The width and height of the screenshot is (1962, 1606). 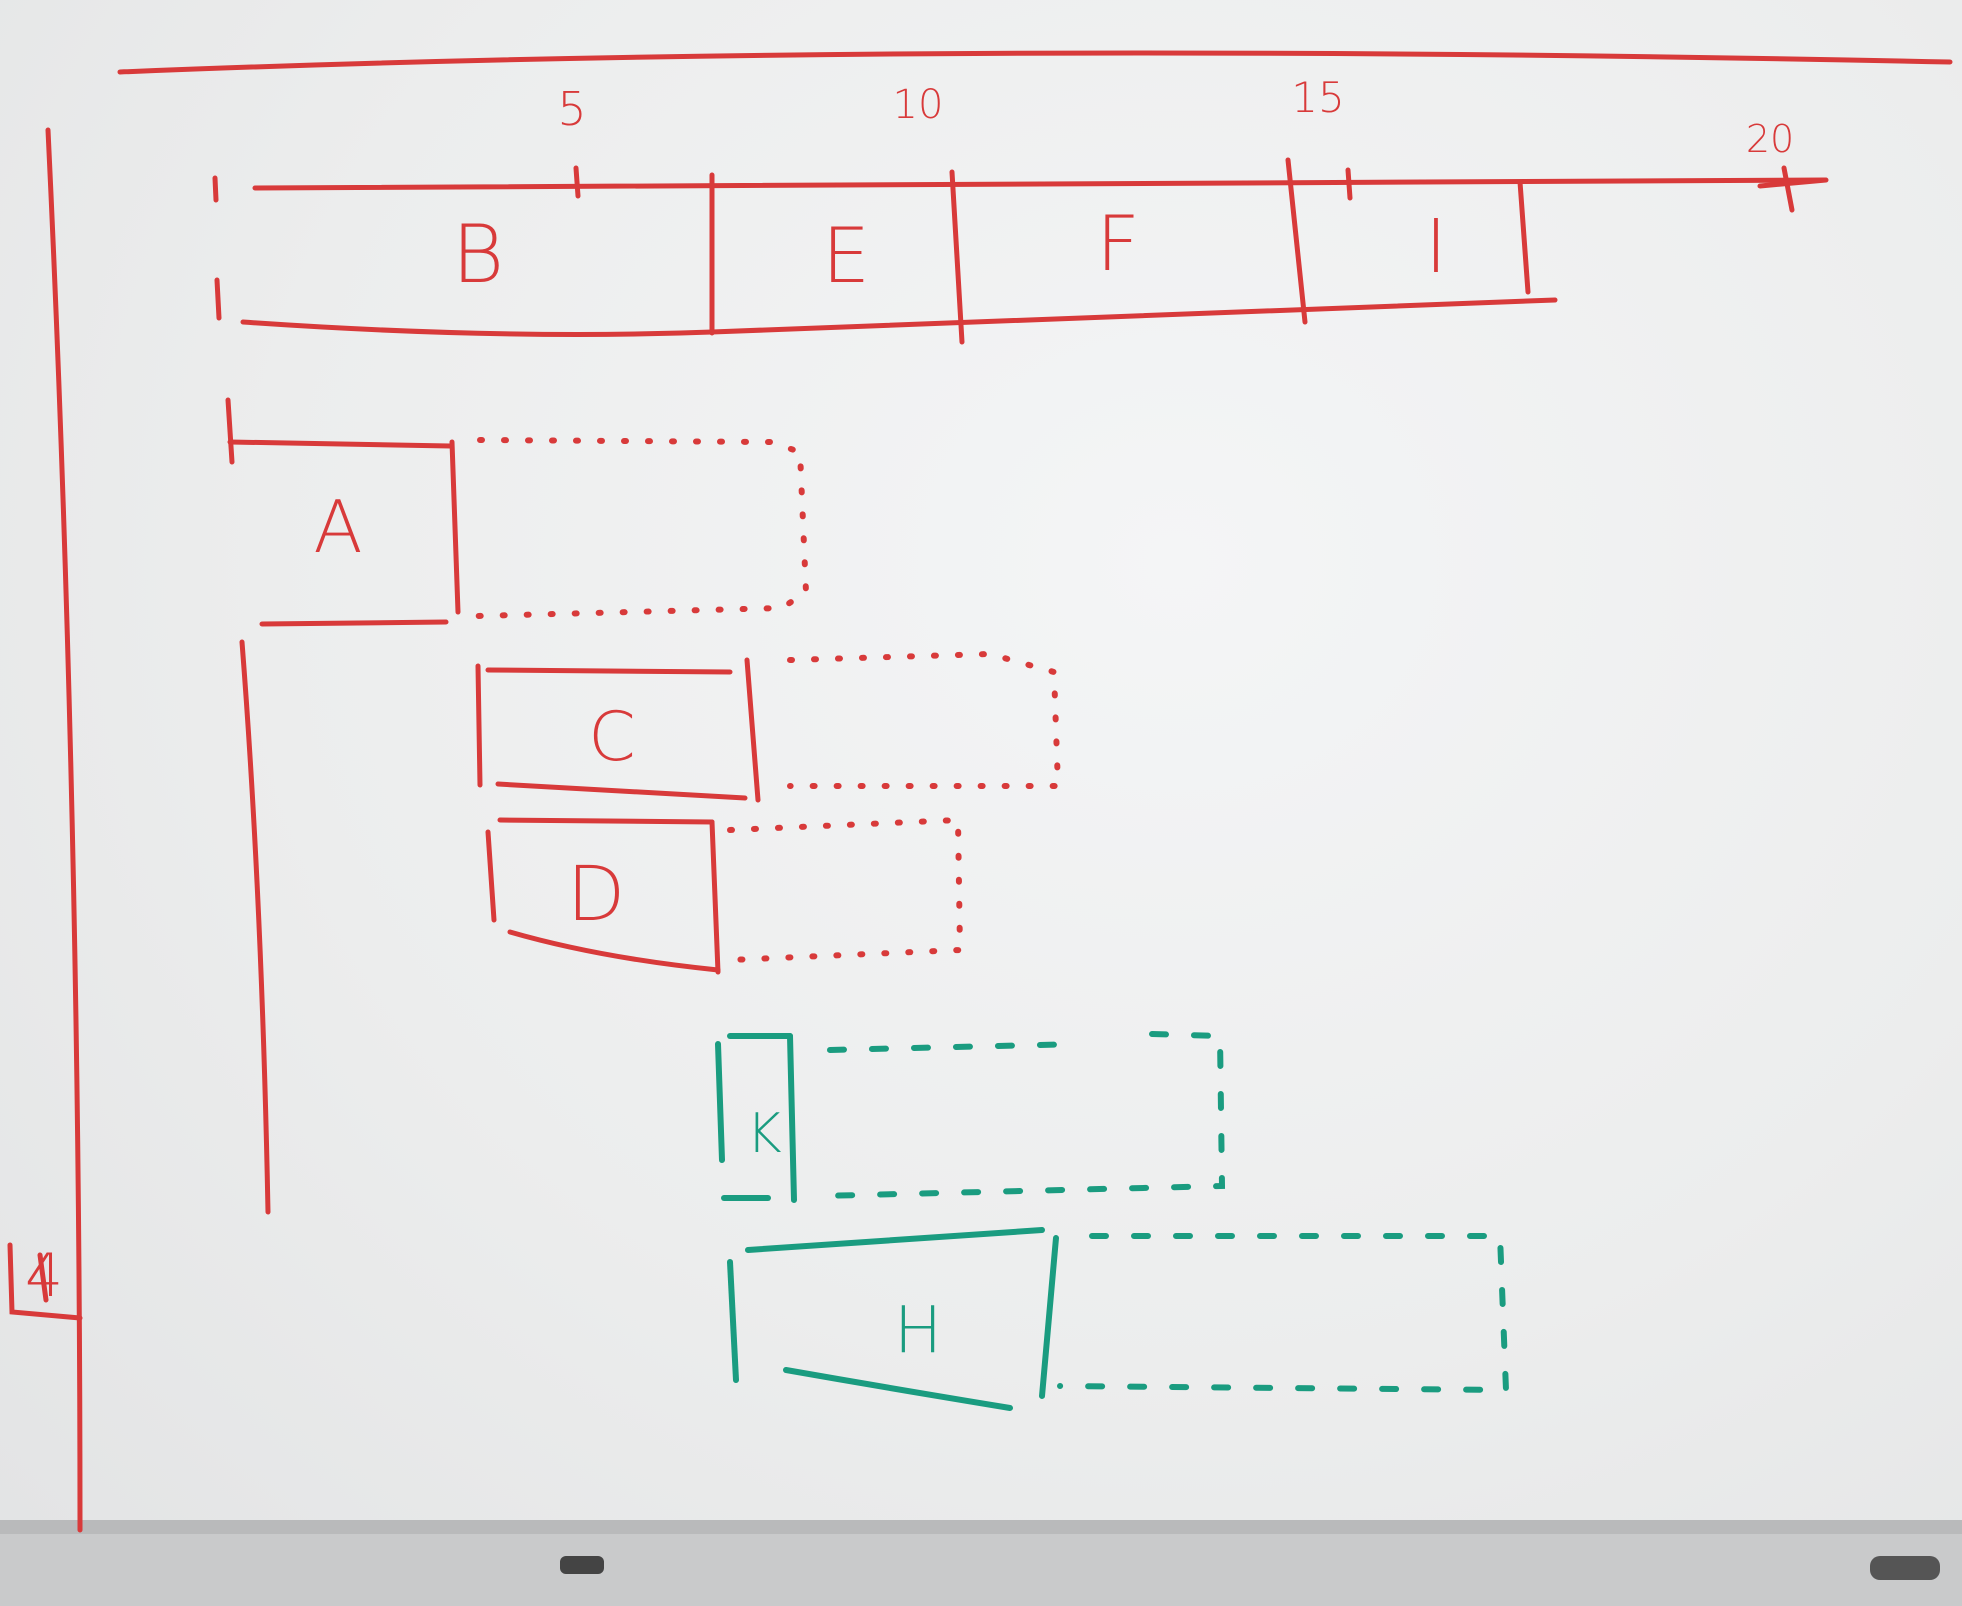 I want to click on red-slack-boxes, so click(x=768, y=700).